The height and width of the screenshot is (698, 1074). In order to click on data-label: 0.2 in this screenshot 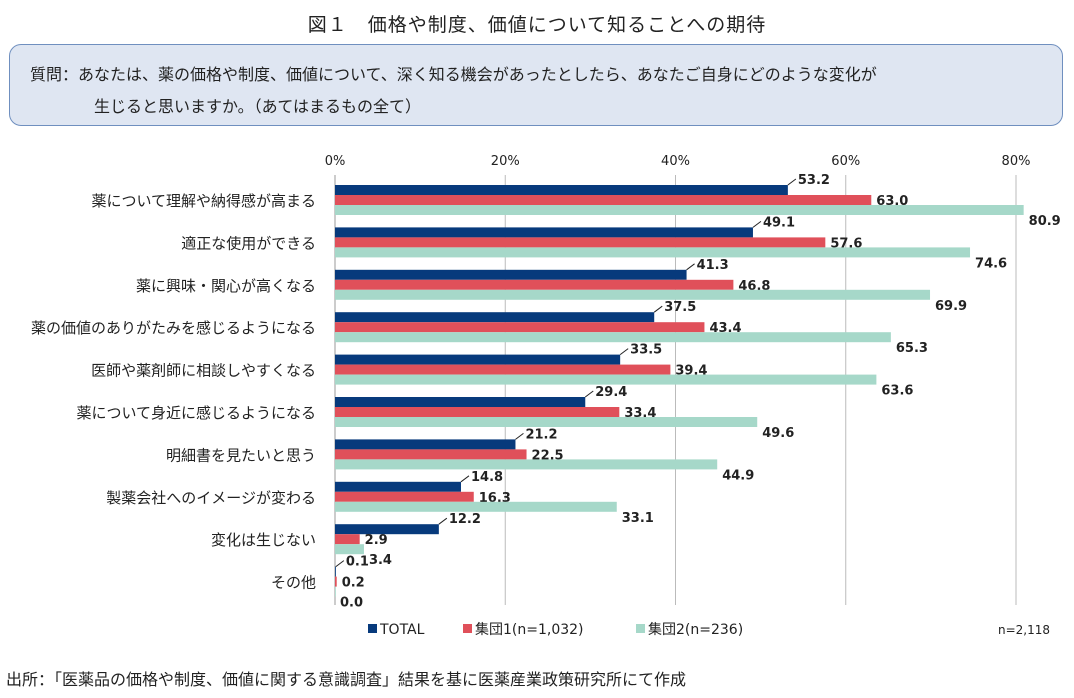, I will do `click(353, 583)`.